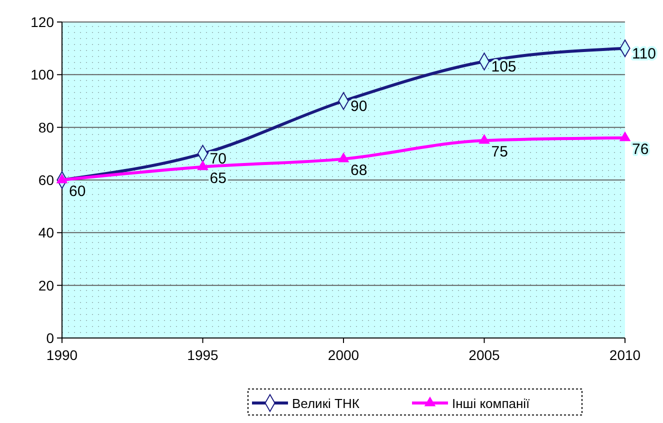  What do you see at coordinates (499, 152) in the screenshot?
I see `data-label: 75` at bounding box center [499, 152].